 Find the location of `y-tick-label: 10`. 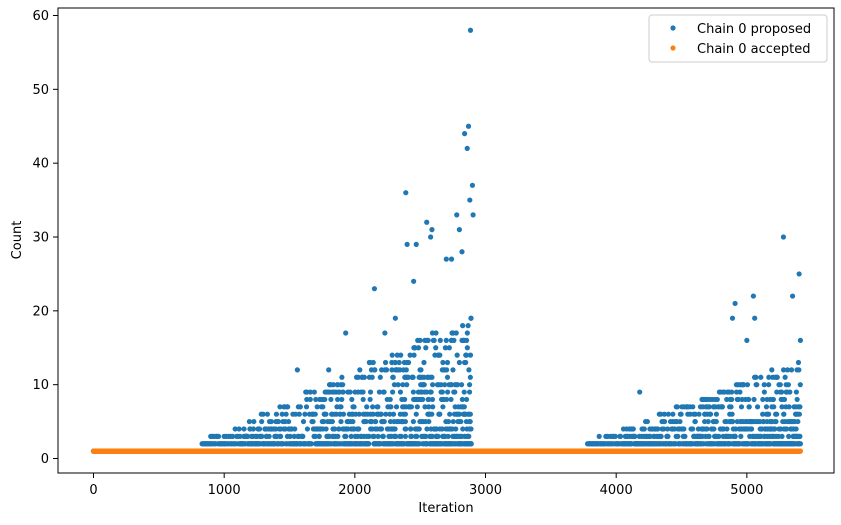

y-tick-label: 10 is located at coordinates (40, 385).